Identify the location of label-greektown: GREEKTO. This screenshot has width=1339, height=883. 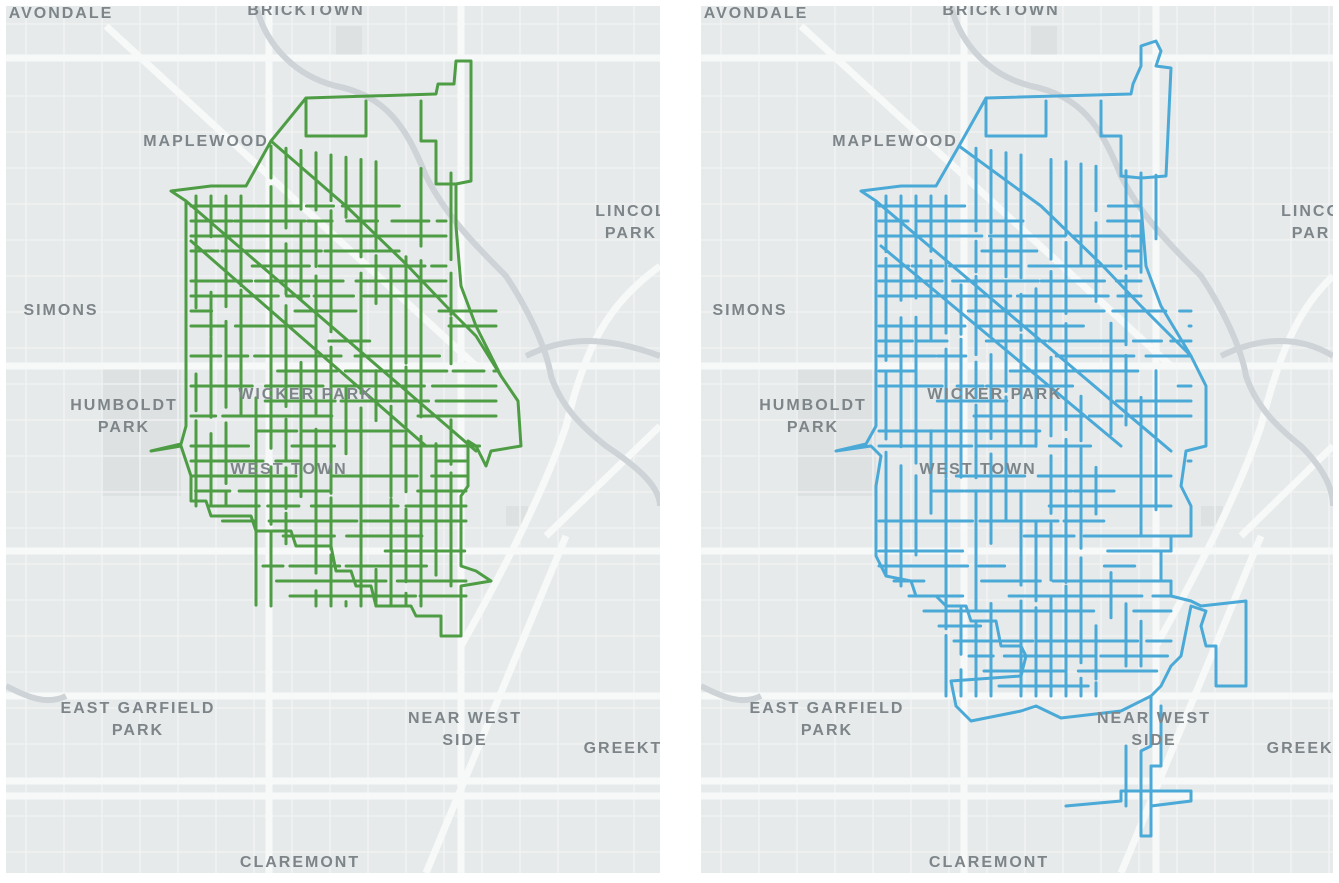
(621, 748).